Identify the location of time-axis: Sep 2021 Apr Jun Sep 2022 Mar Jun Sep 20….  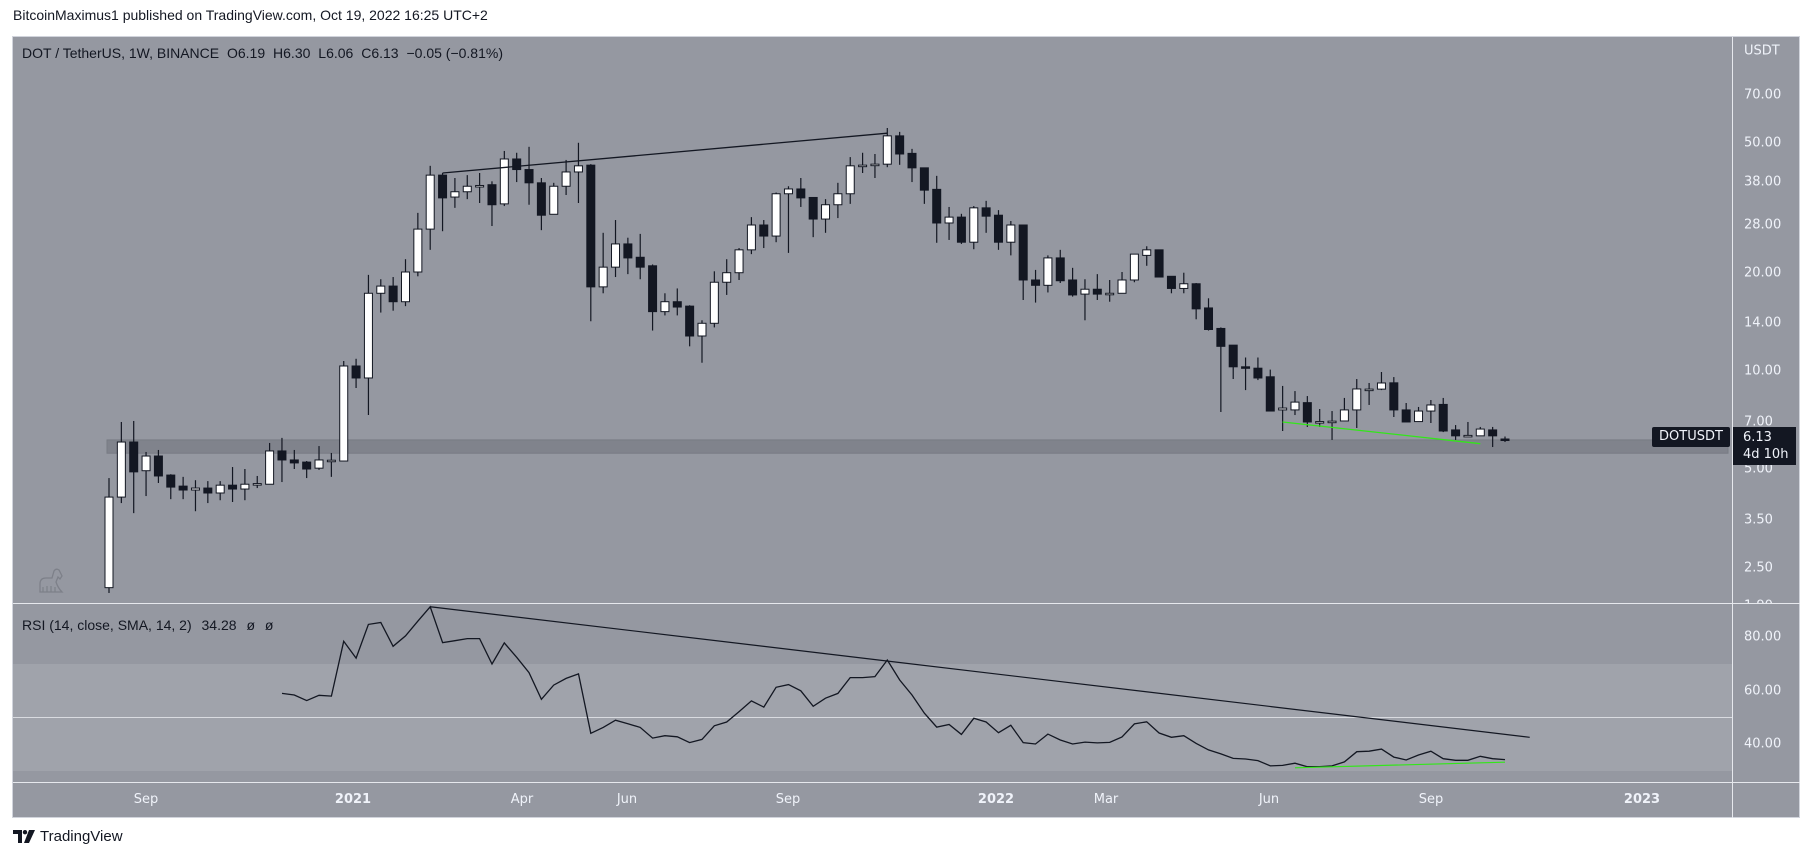
(872, 800).